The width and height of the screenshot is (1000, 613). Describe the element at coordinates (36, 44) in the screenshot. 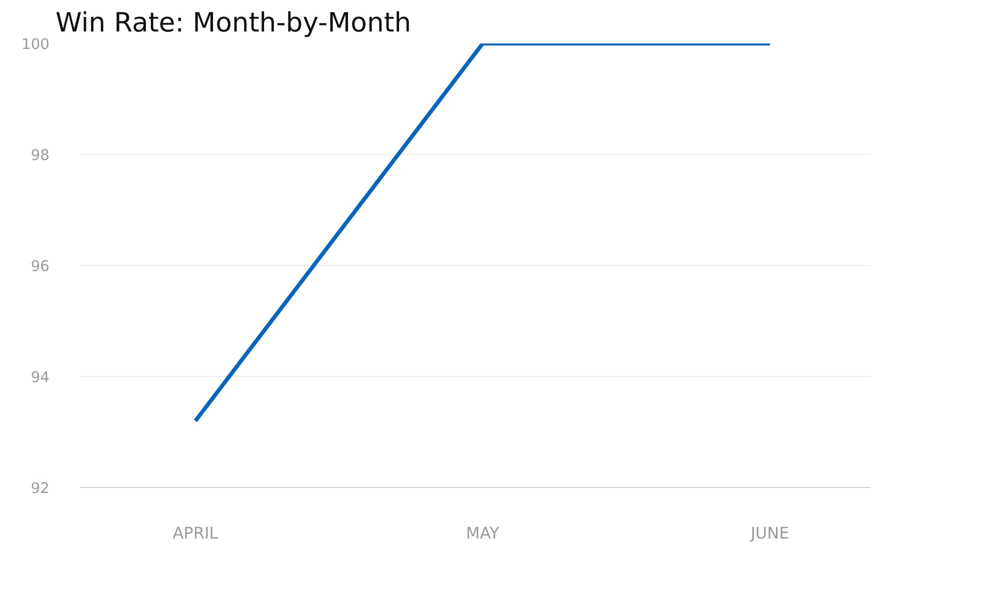

I see `y-tick-label: 100` at that location.